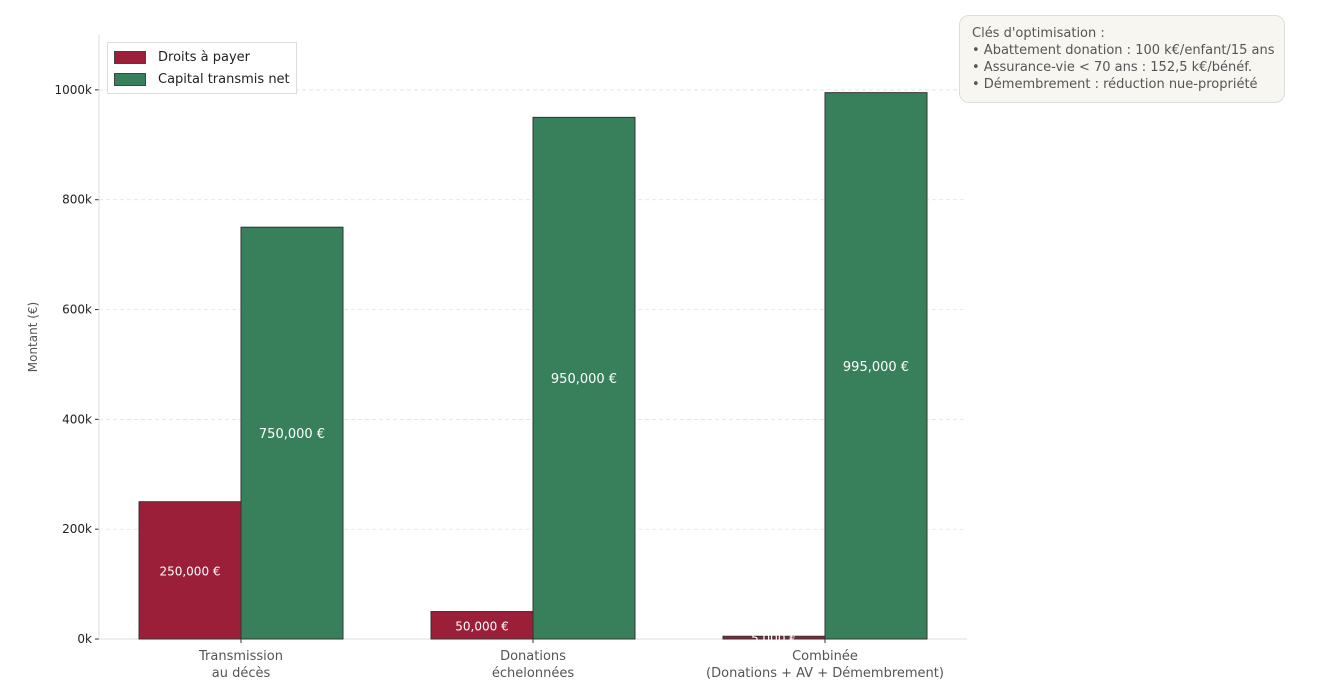  I want to click on bar-value-label: 950,000 €, so click(584, 379).